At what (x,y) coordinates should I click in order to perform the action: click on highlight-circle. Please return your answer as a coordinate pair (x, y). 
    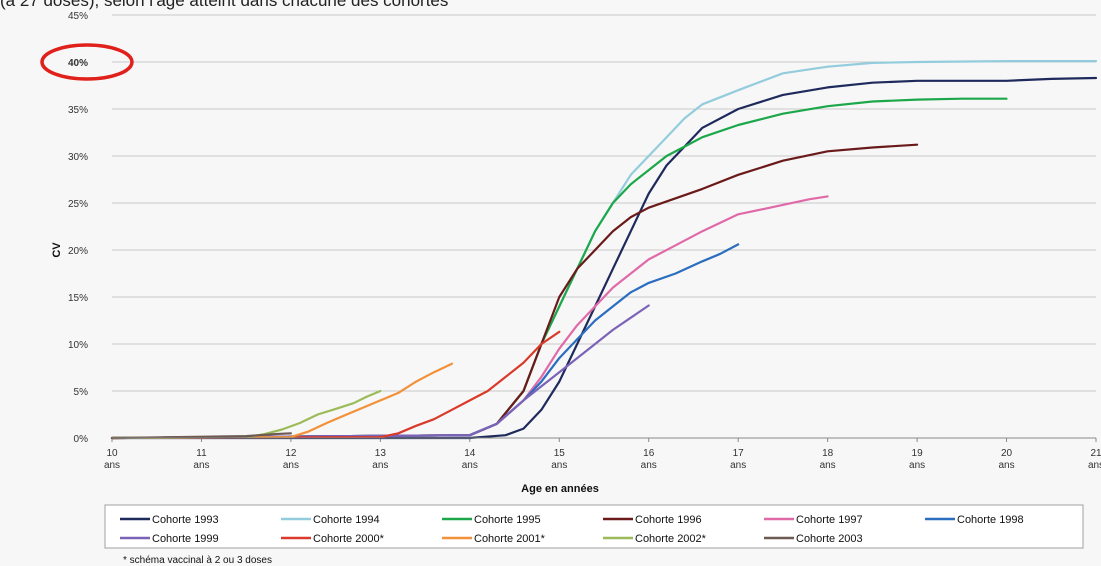
    Looking at the image, I should click on (87, 62).